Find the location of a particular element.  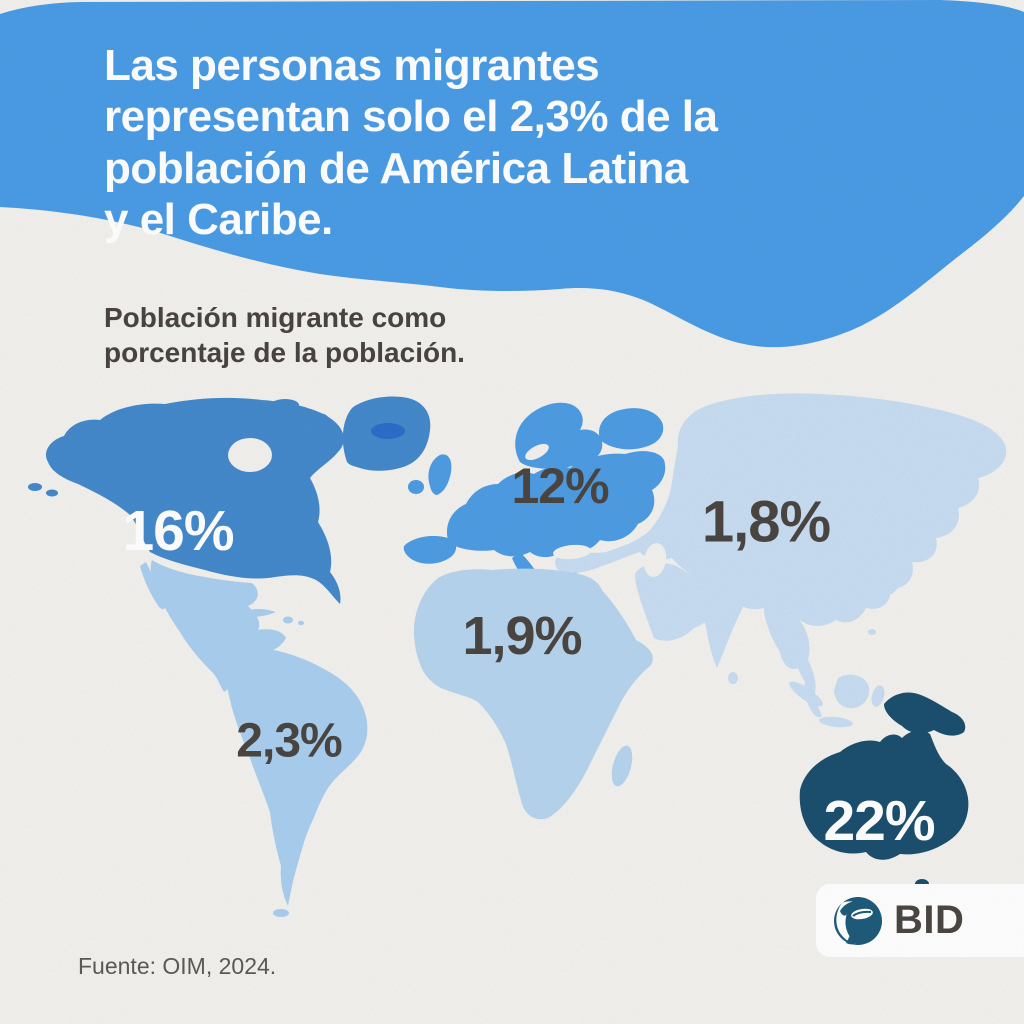

label-africa: 1,9% is located at coordinates (522, 636).